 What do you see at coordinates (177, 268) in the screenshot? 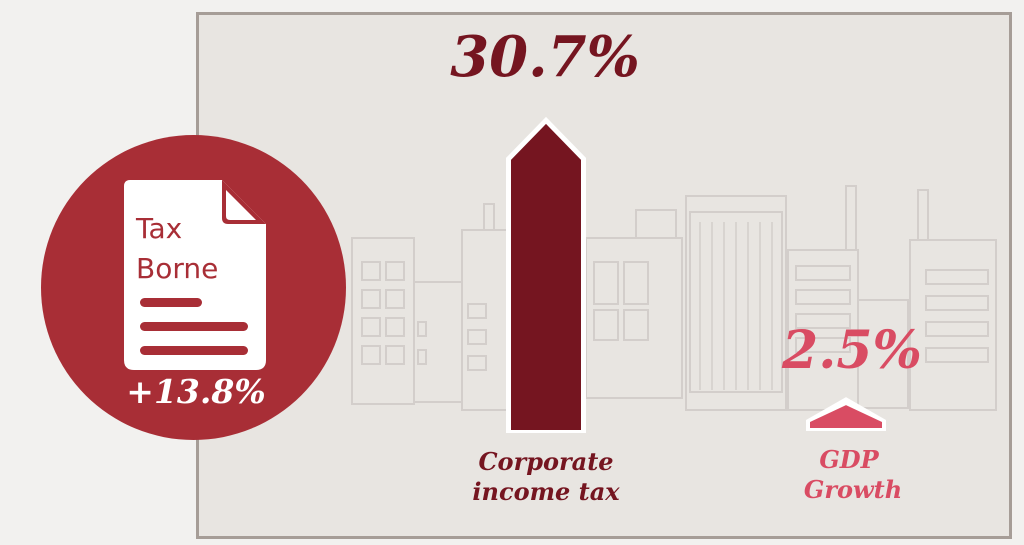
I see `borne-label: Borne` at bounding box center [177, 268].